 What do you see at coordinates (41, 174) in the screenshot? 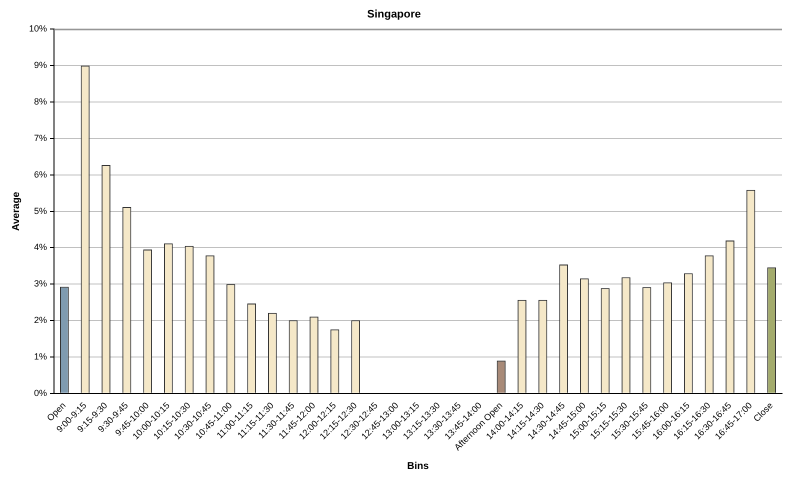
I see `y-tick-label: 6%` at bounding box center [41, 174].